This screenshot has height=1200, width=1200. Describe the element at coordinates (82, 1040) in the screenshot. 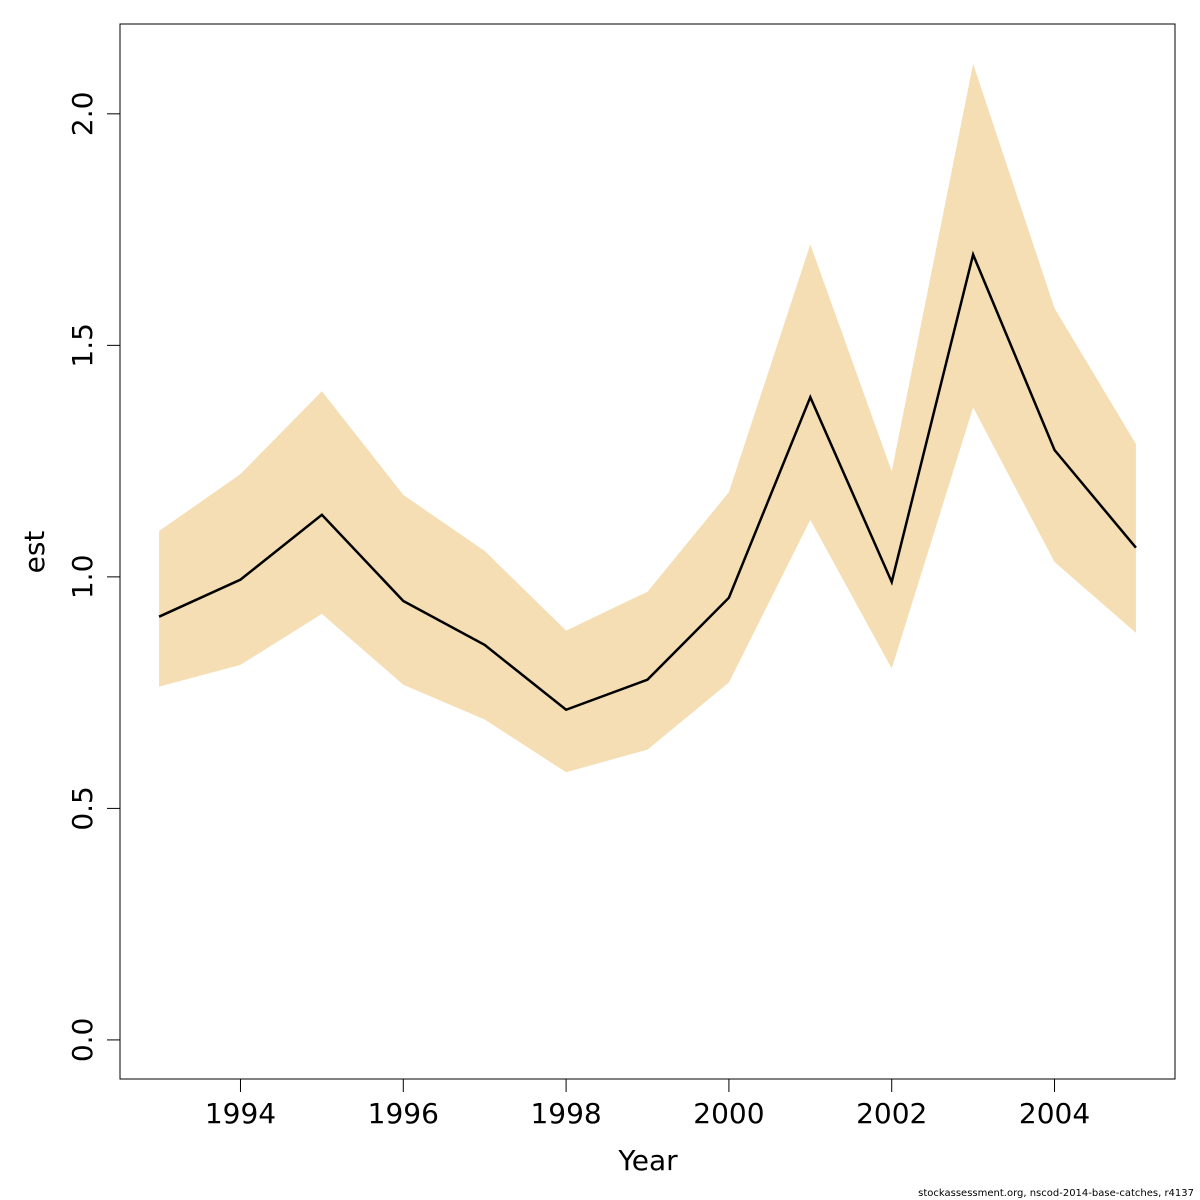

I see `y-tick-label: 0.0` at that location.